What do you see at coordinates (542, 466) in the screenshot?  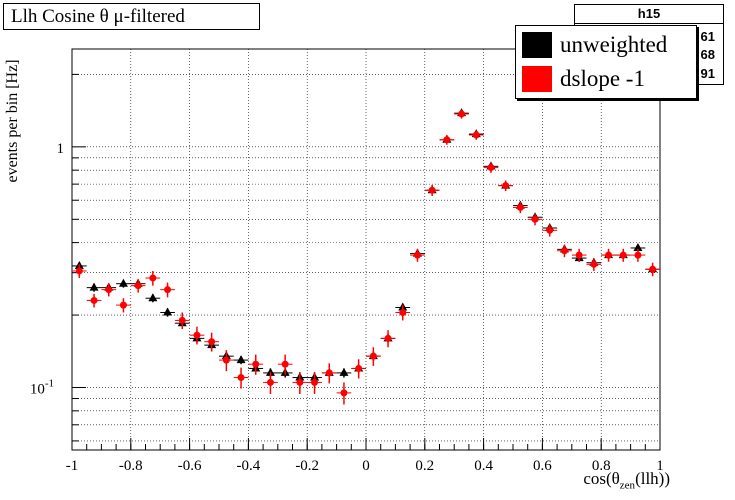 I see `x-tick-label: 0.6` at bounding box center [542, 466].